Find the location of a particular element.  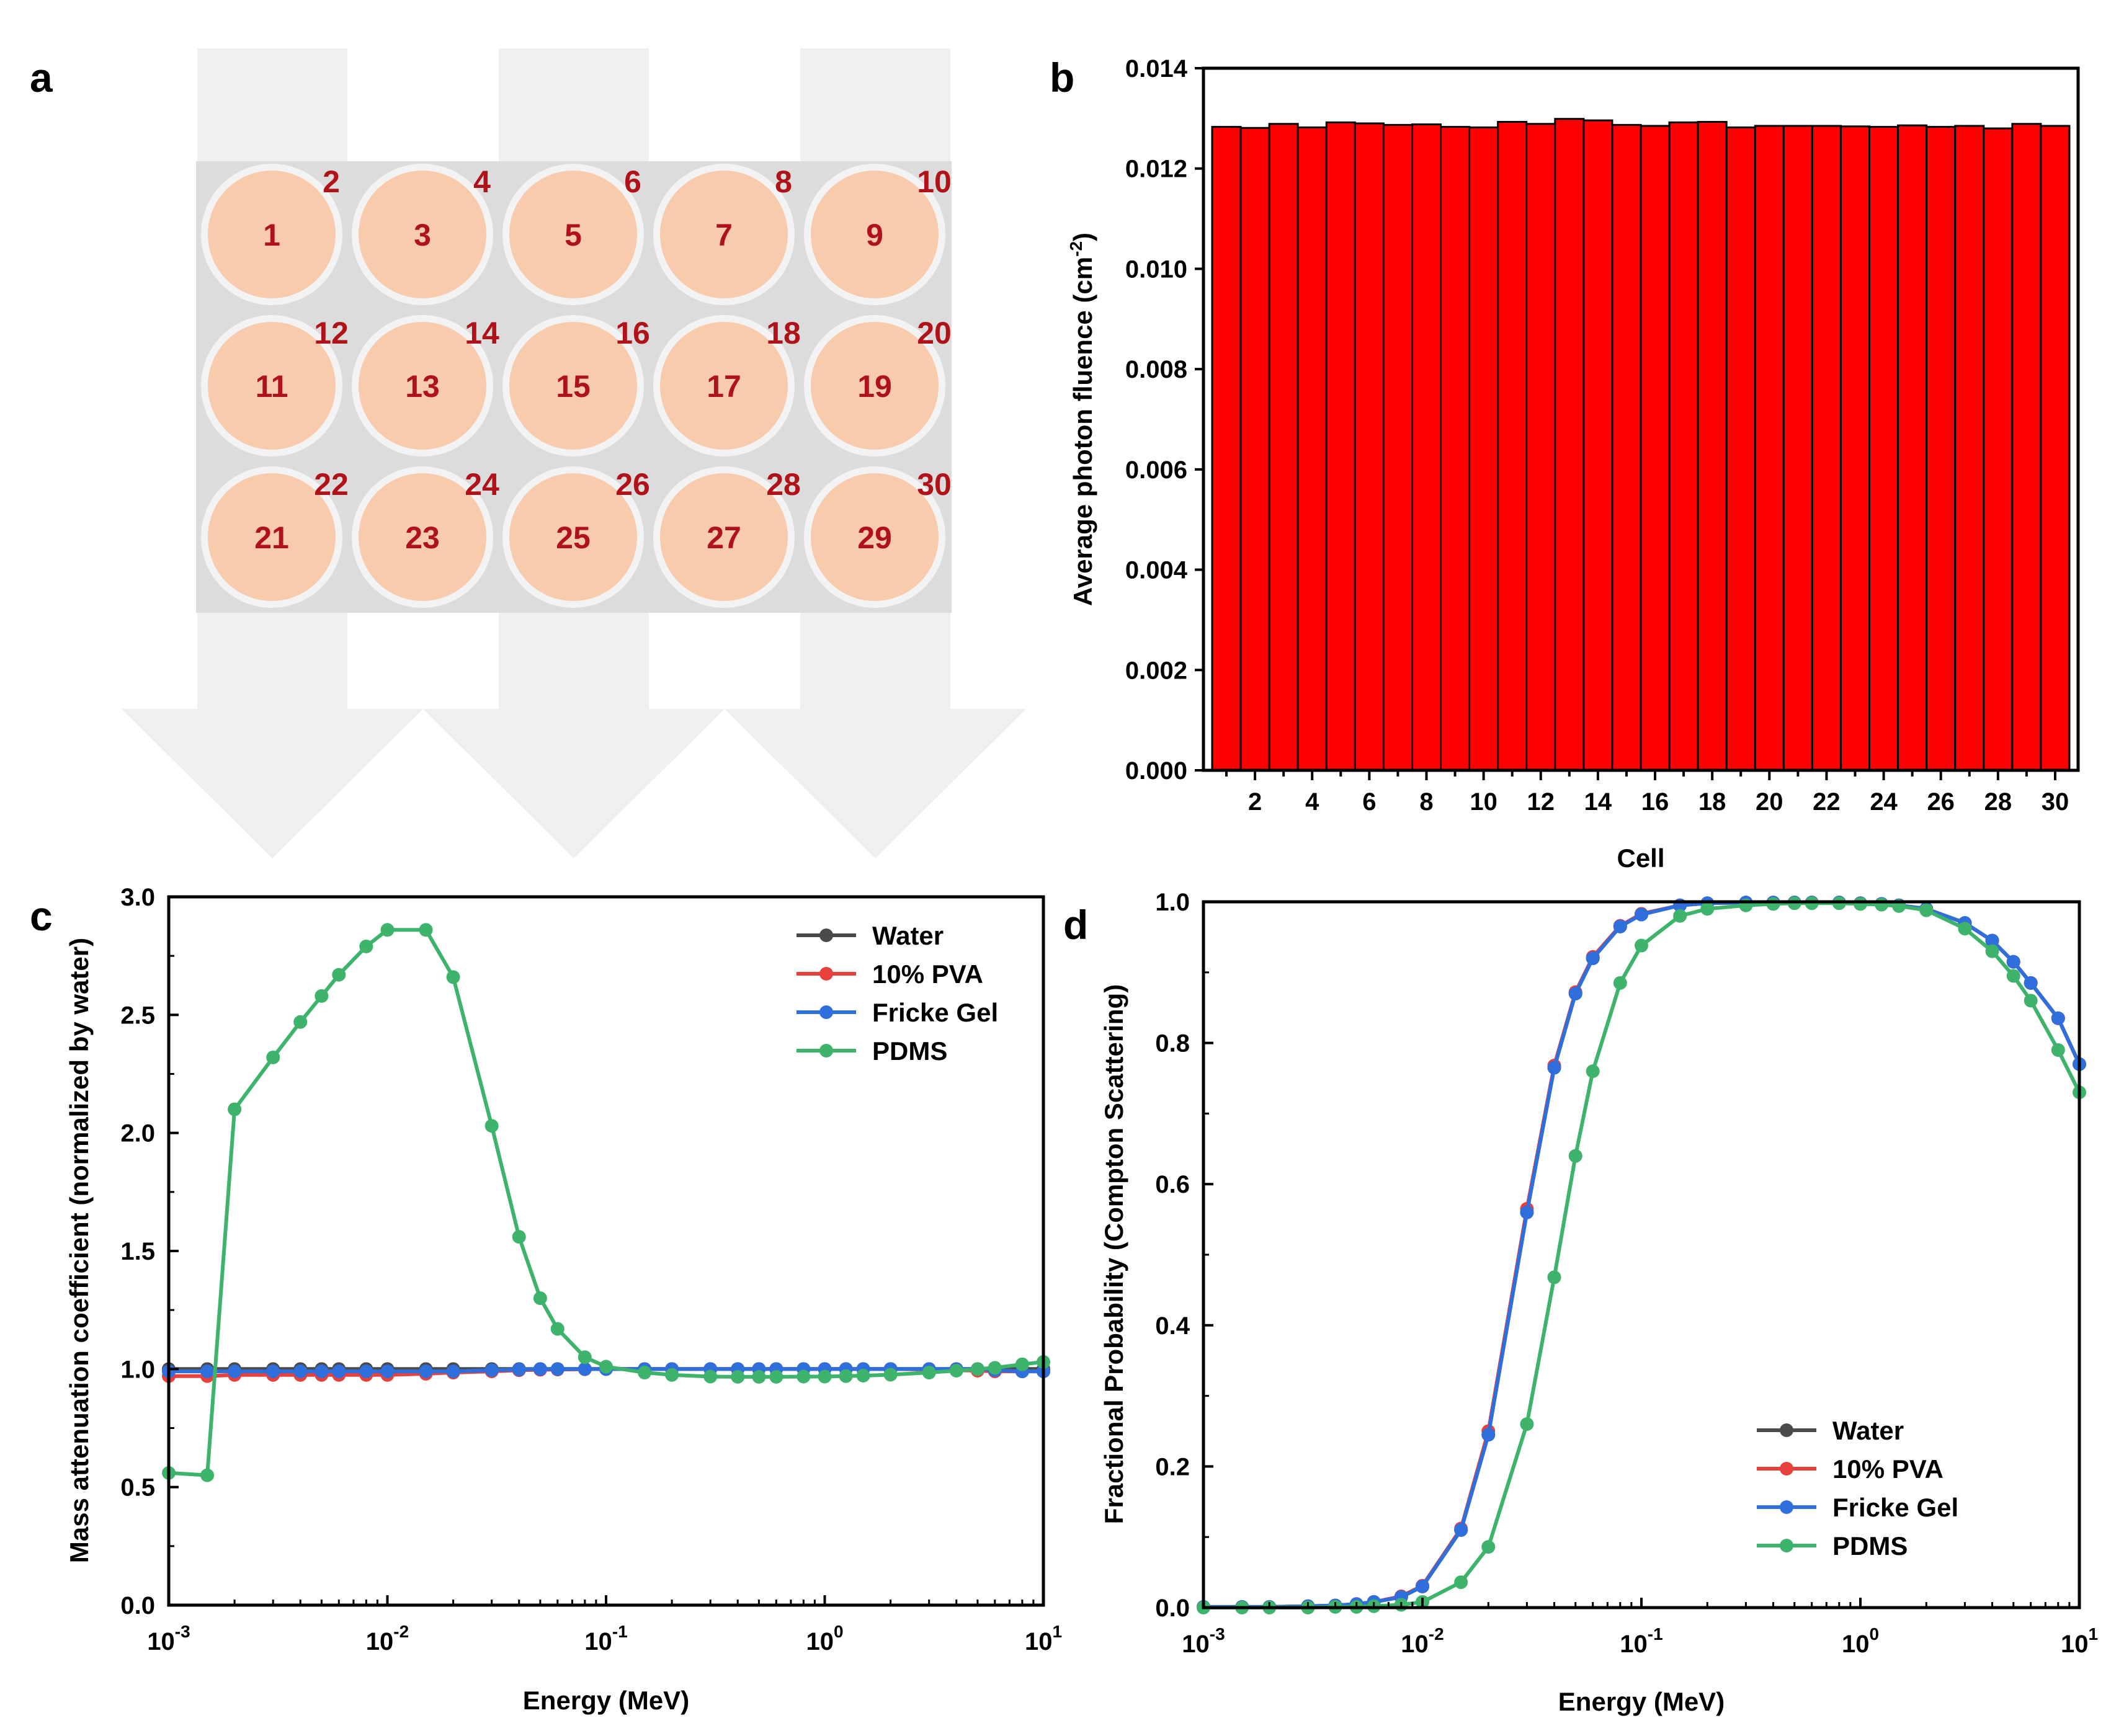

cell-number: 9 is located at coordinates (874, 235).